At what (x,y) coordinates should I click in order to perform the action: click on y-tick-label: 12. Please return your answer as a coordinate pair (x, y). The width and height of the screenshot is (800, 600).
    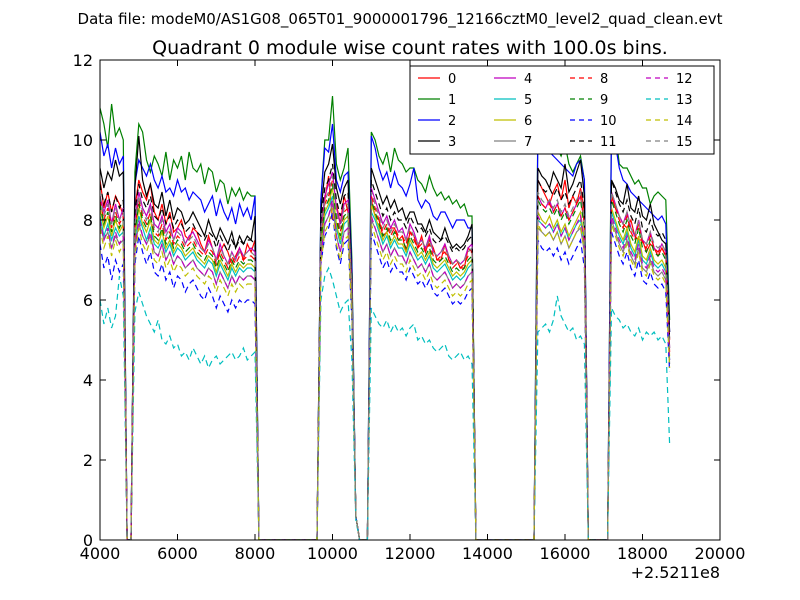
    Looking at the image, I should click on (83, 60).